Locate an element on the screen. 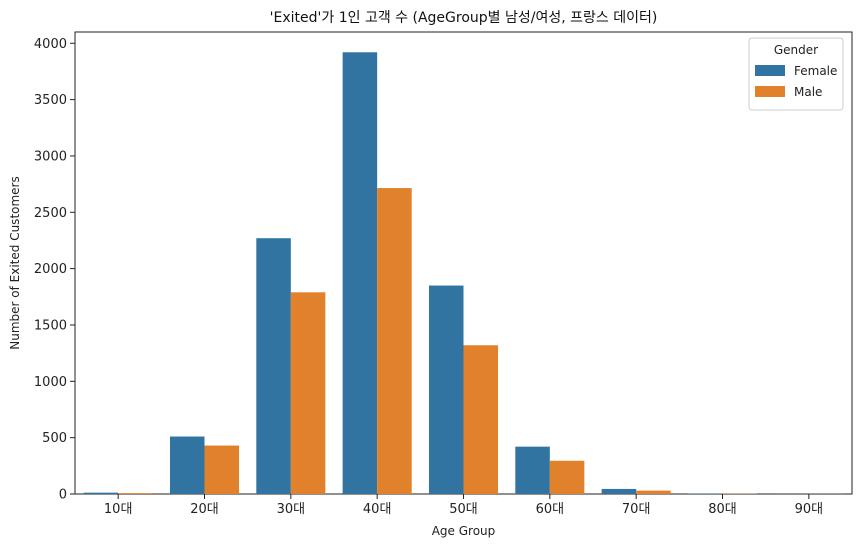  x-axis-label: Age Group is located at coordinates (464, 531).